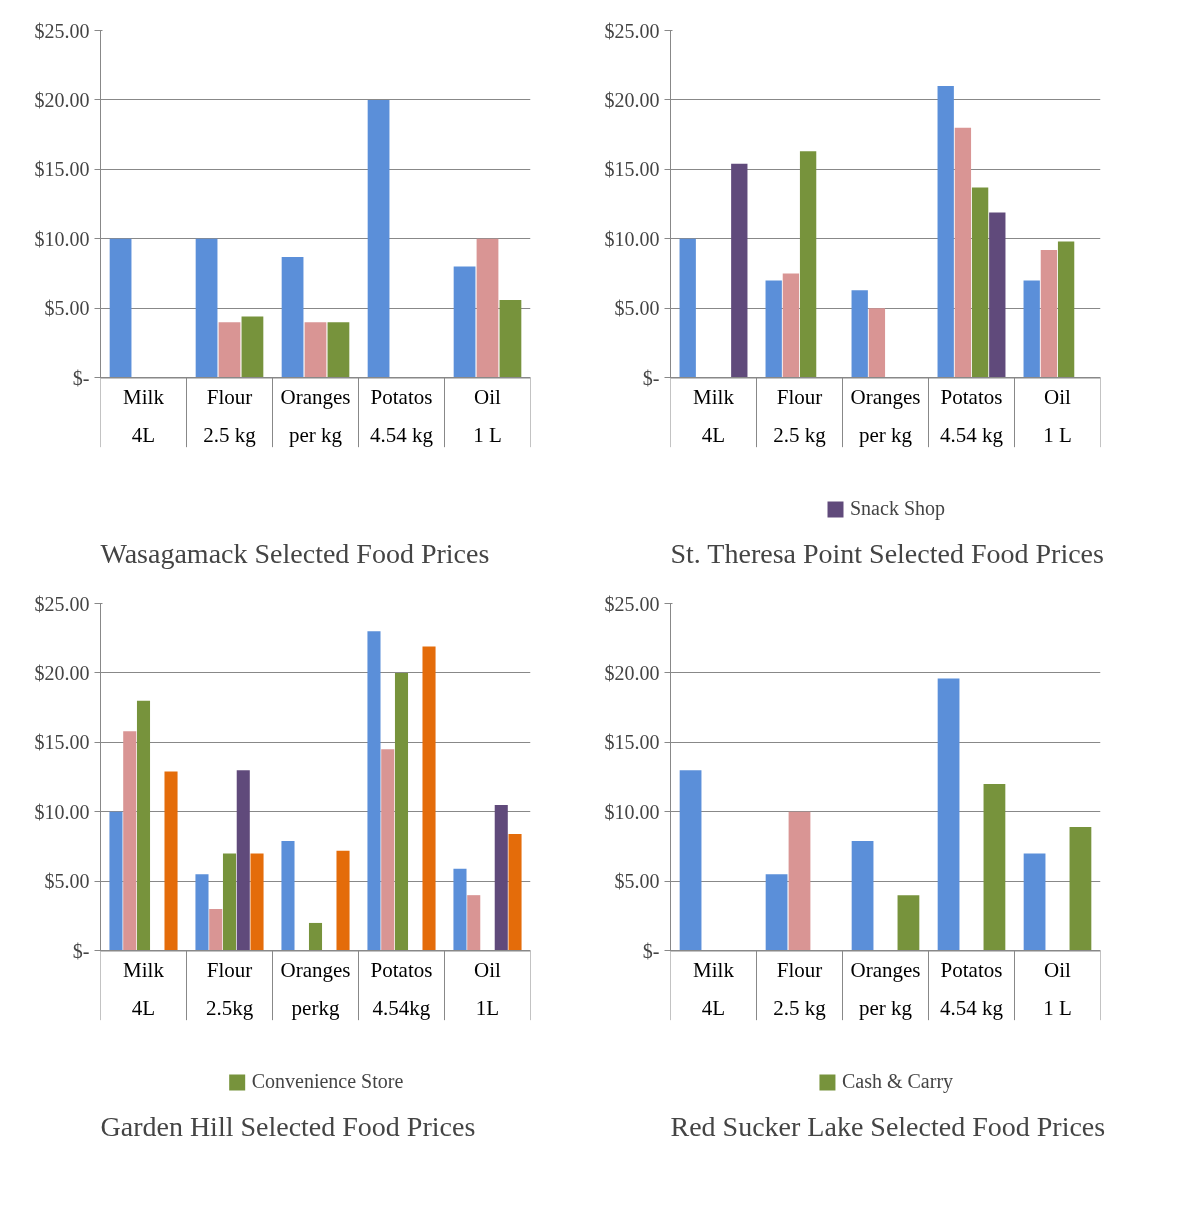 The image size is (1186, 1232). What do you see at coordinates (887, 553) in the screenshot?
I see `text: St. Theresa Point Selected Food Prices` at bounding box center [887, 553].